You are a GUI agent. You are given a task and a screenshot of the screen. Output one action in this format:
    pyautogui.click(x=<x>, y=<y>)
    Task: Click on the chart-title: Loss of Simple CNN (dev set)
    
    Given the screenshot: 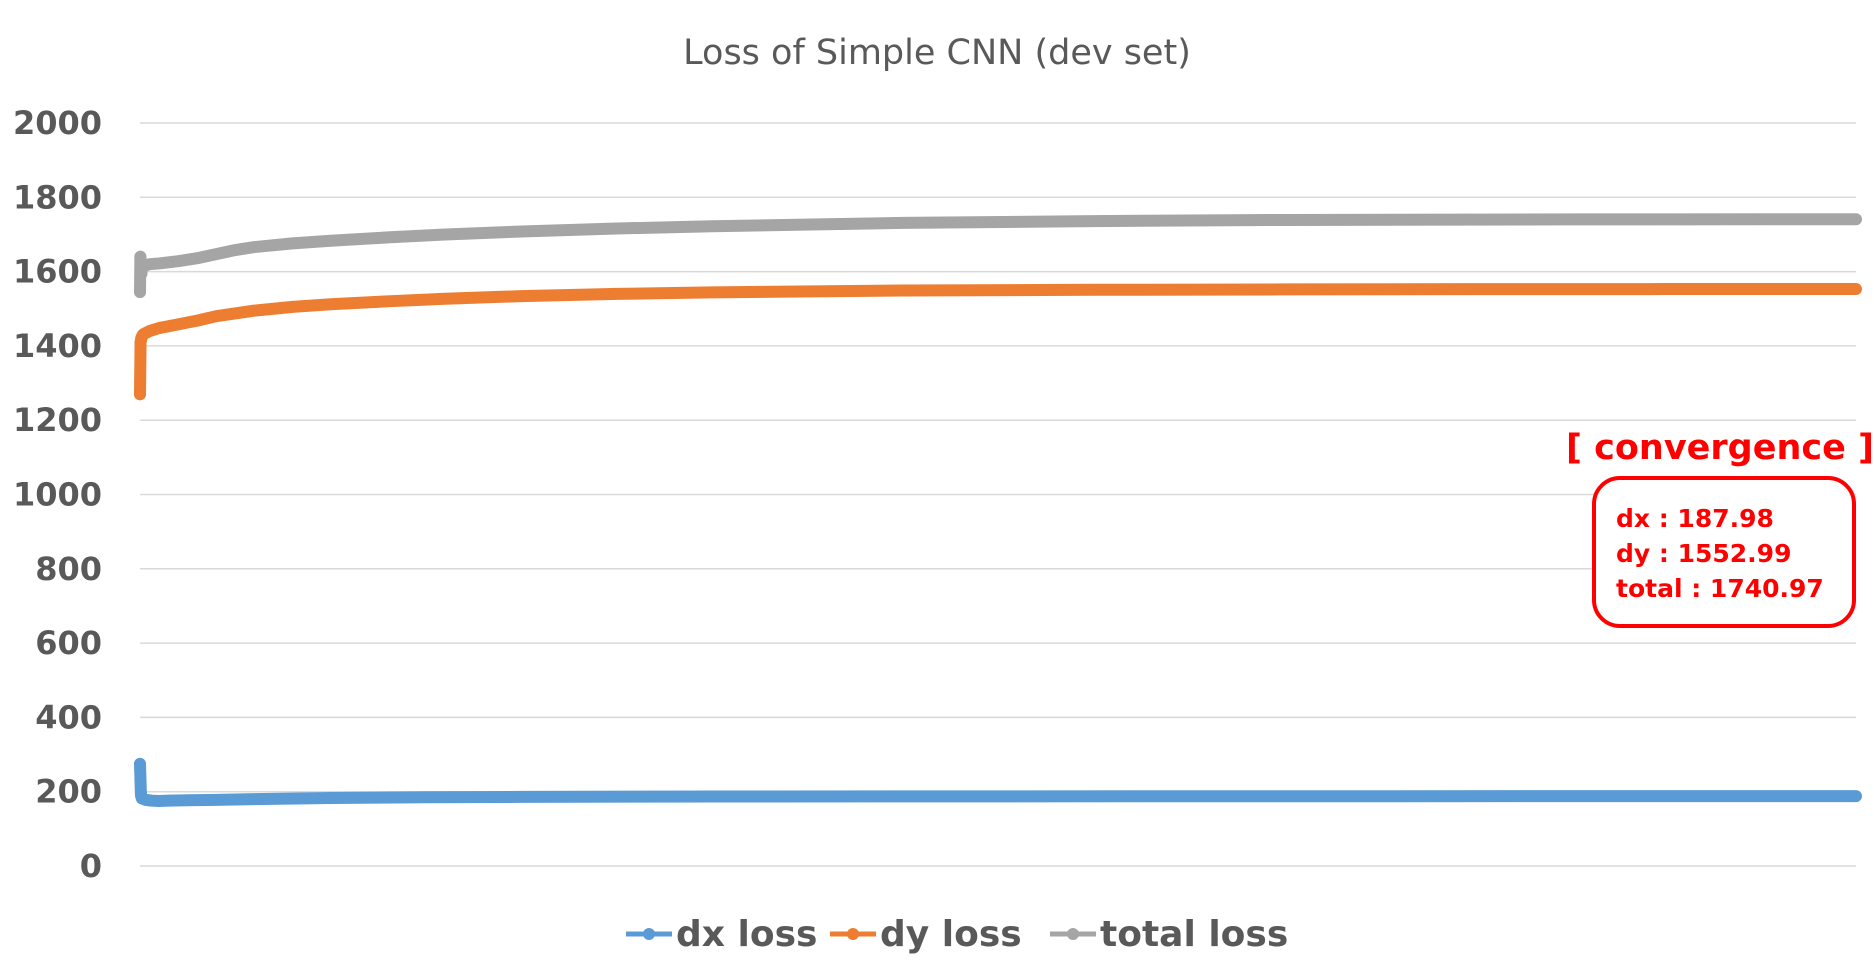 What is the action you would take?
    pyautogui.click(x=937, y=53)
    